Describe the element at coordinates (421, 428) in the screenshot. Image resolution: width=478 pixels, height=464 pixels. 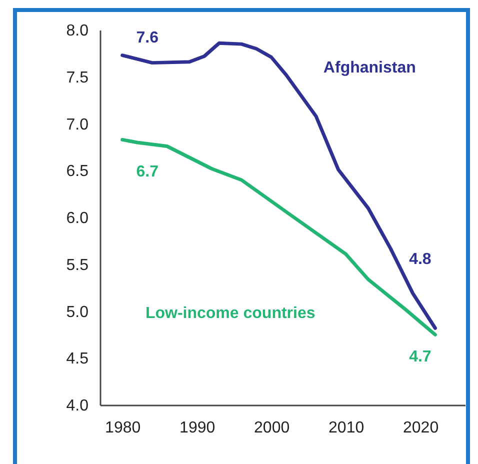
I see `x-tick-label: 2020` at that location.